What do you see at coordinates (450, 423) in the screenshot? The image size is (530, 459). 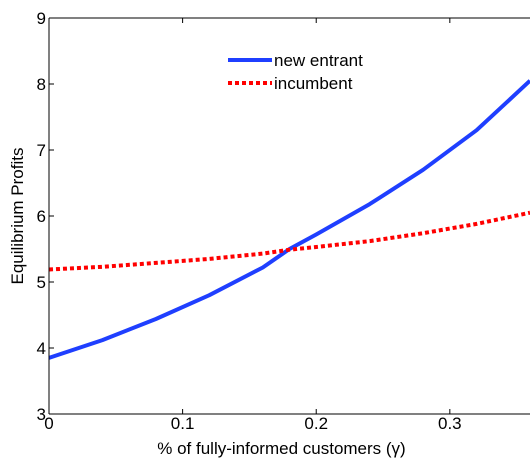 I see `x-tick-label: 0.3` at bounding box center [450, 423].